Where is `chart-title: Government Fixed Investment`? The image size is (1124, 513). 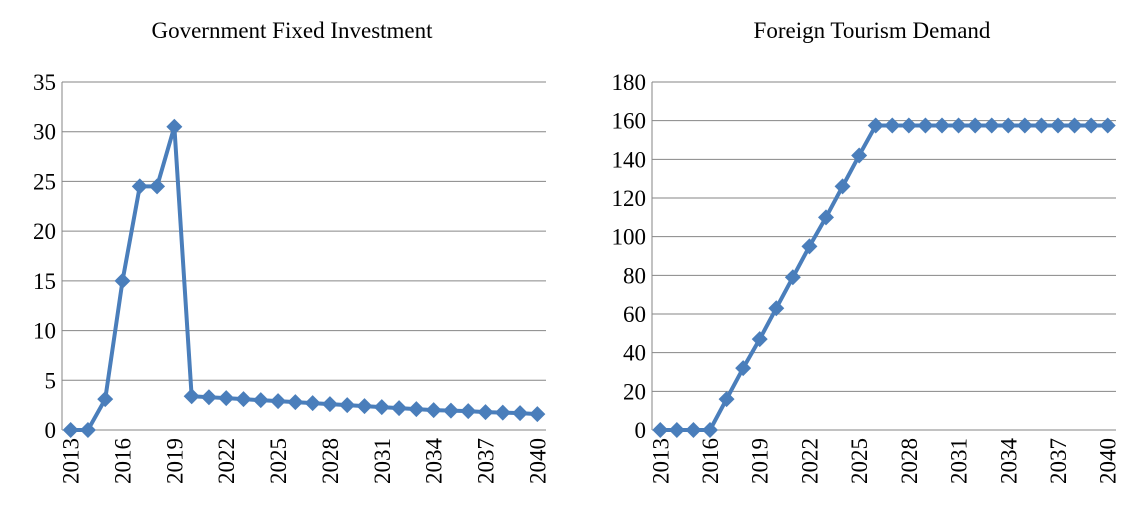 chart-title: Government Fixed Investment is located at coordinates (292, 30).